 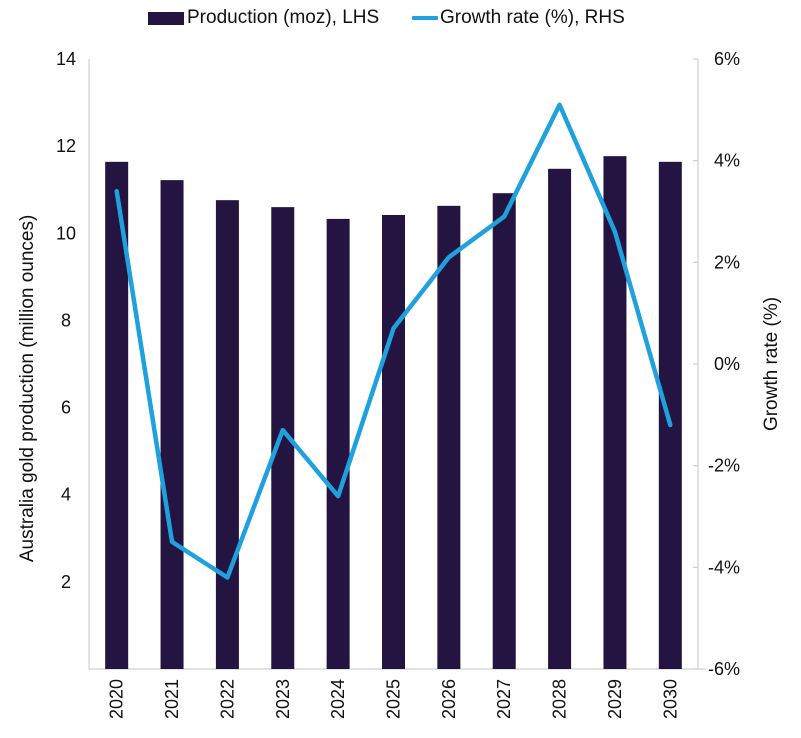 What do you see at coordinates (504, 699) in the screenshot?
I see `x-tick-label: 2027` at bounding box center [504, 699].